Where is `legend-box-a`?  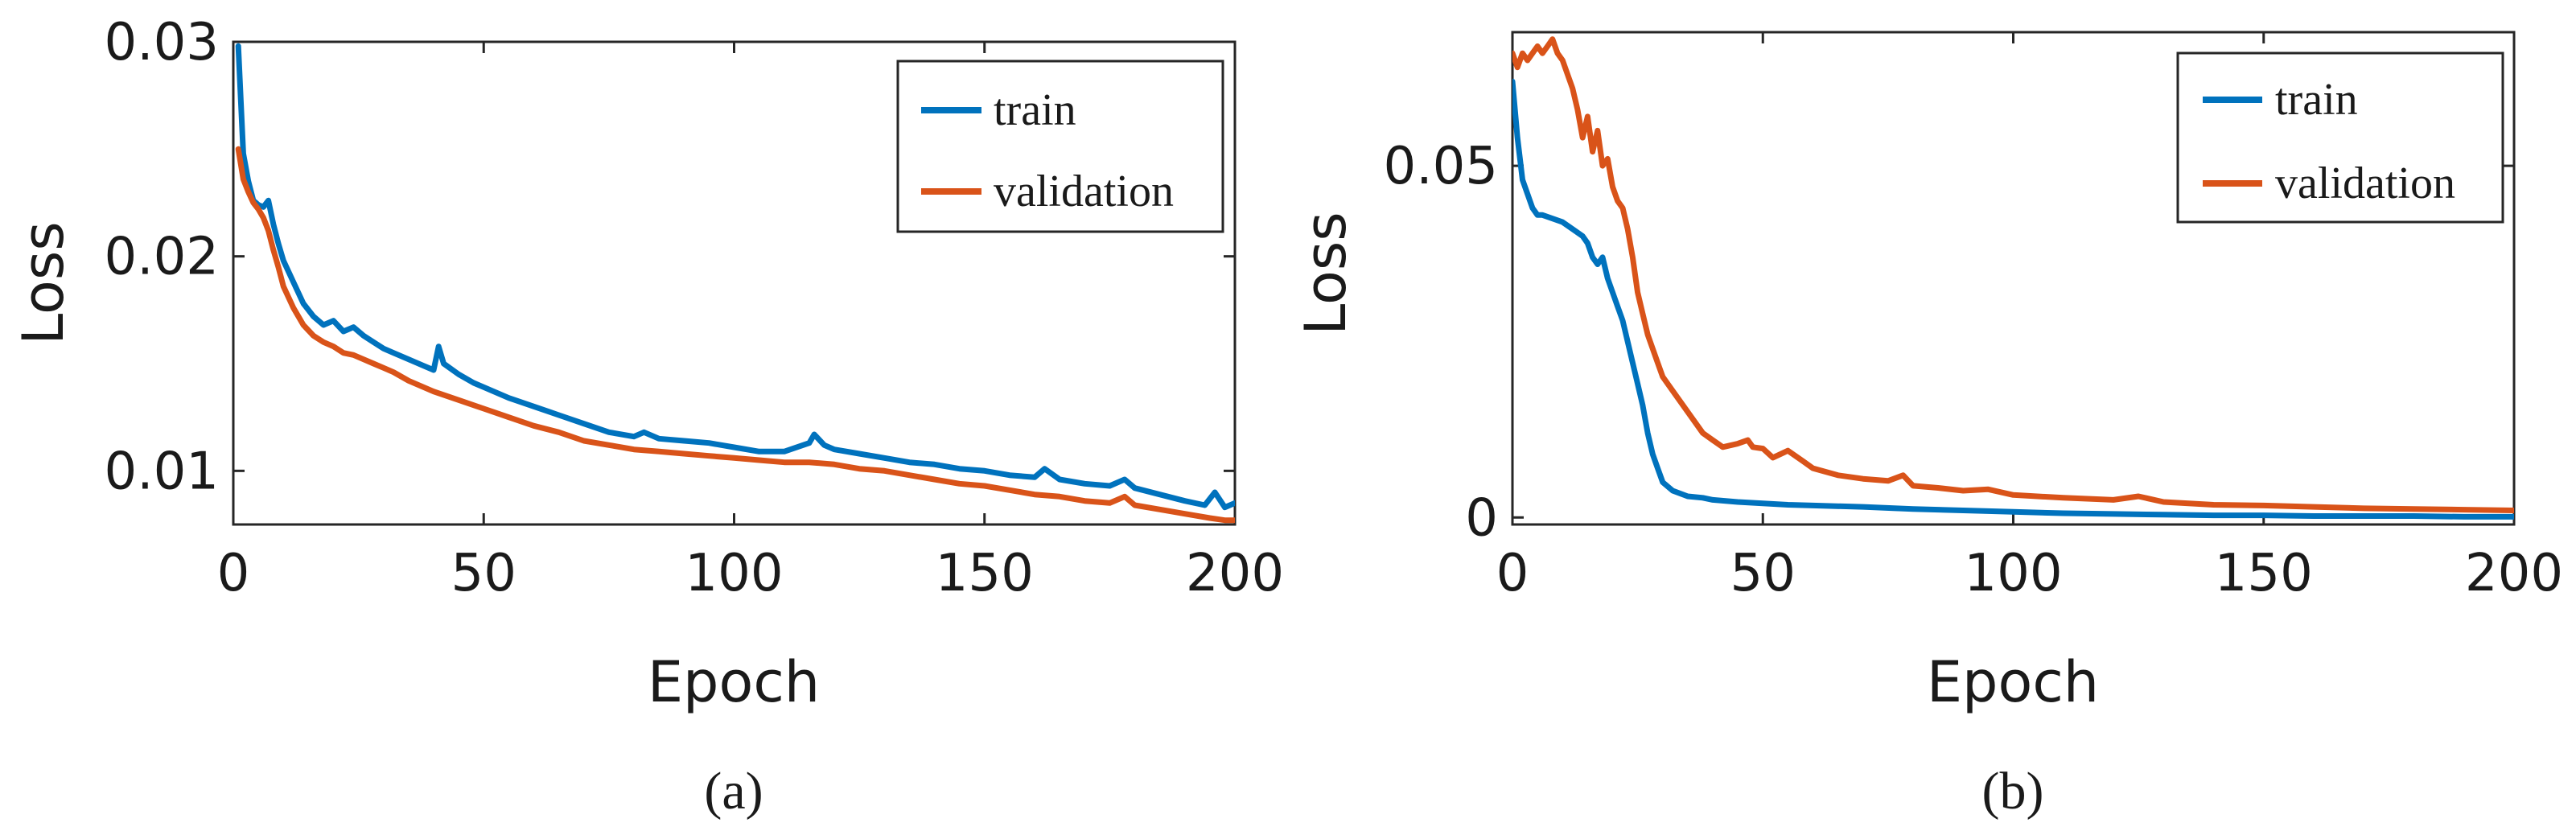
legend-box-a is located at coordinates (1060, 146).